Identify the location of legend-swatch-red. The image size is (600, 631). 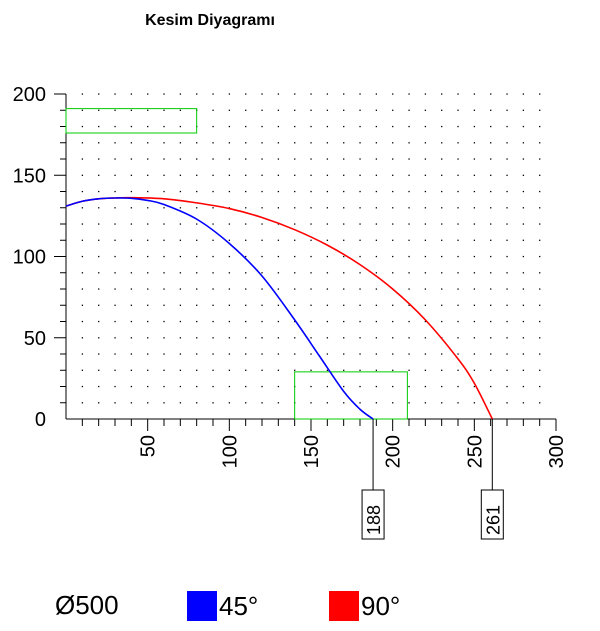
(344, 606).